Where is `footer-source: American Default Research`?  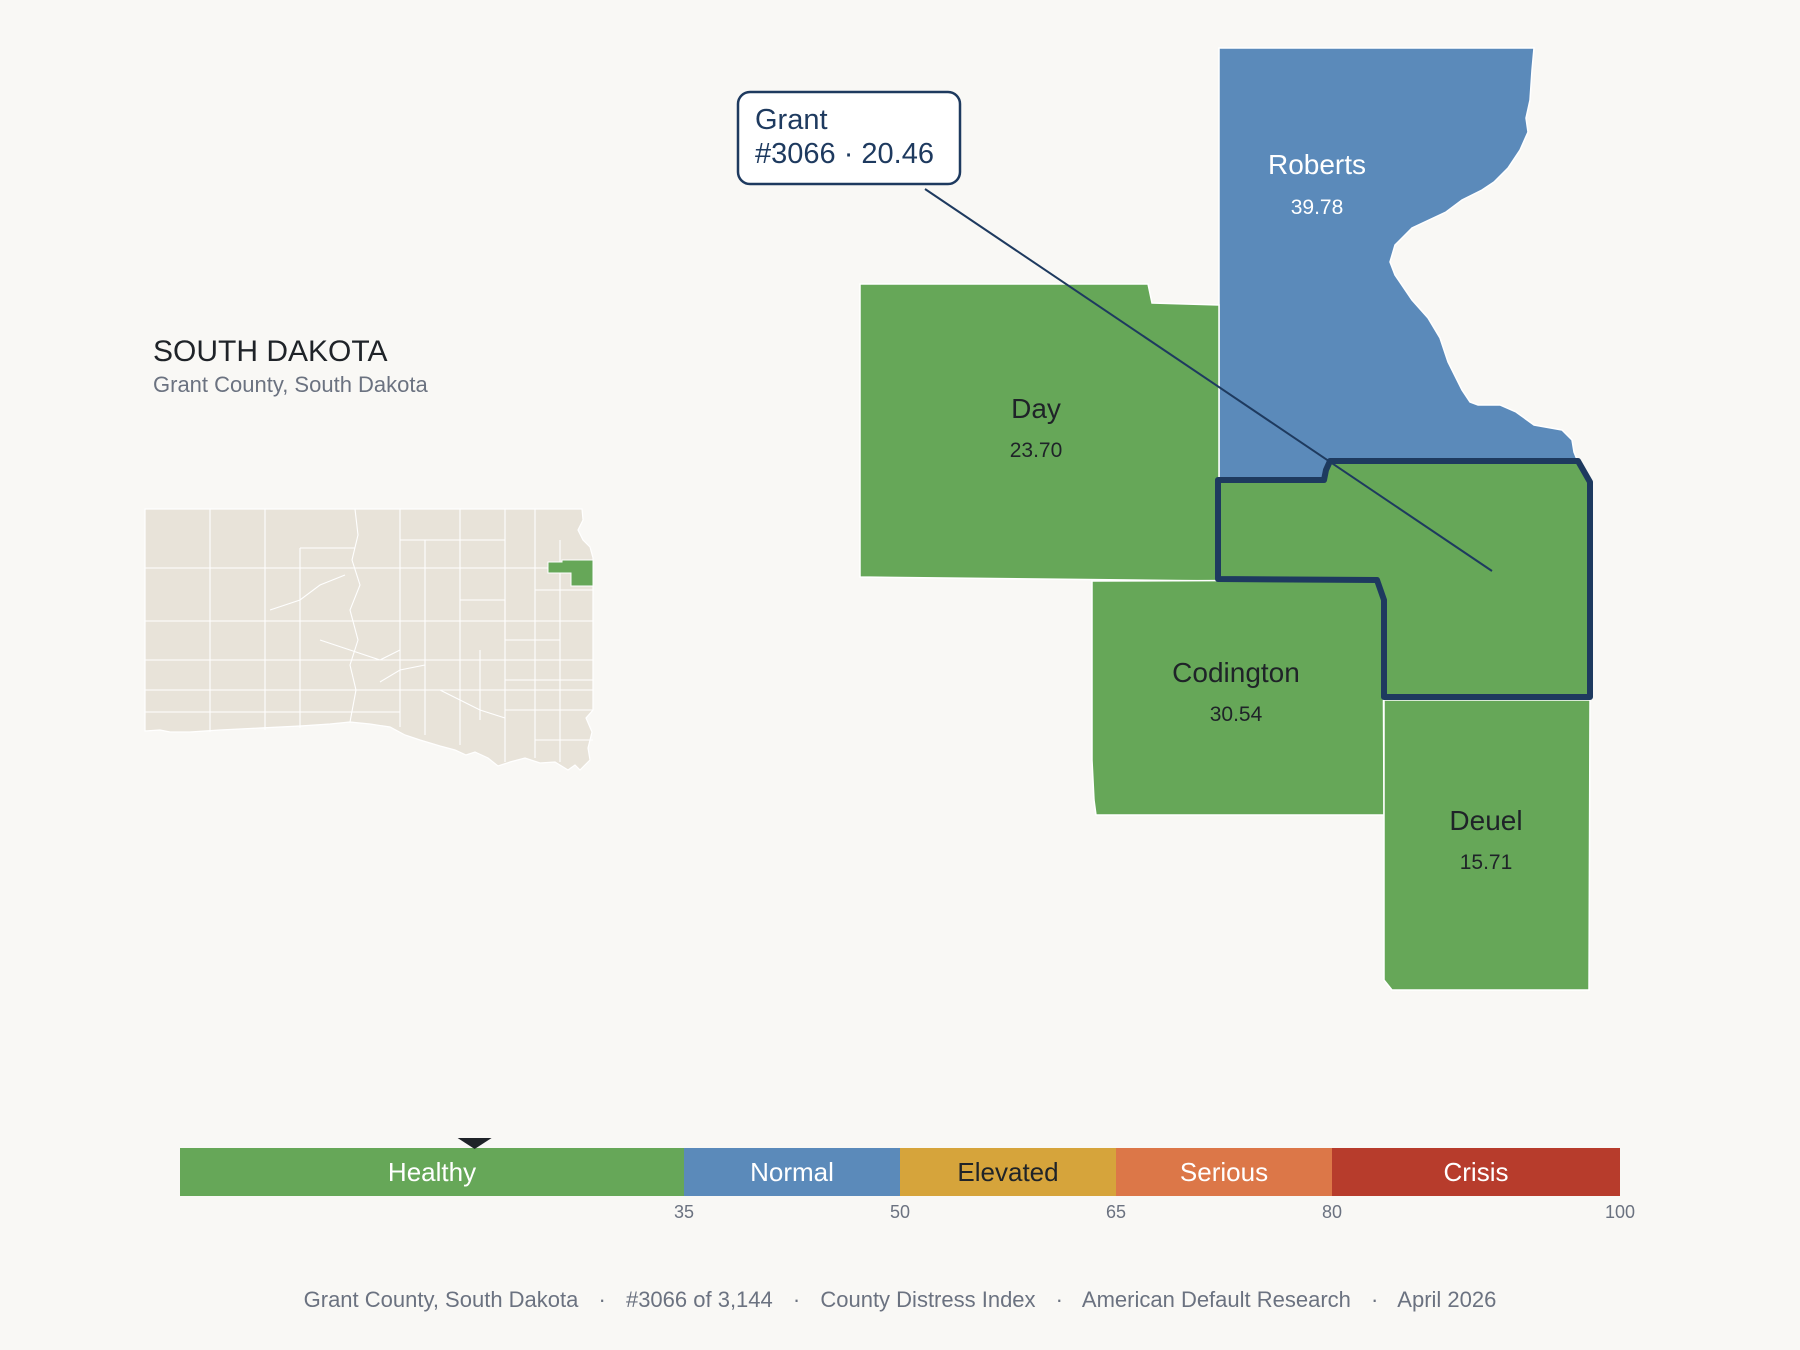 footer-source: American Default Research is located at coordinates (1216, 1299).